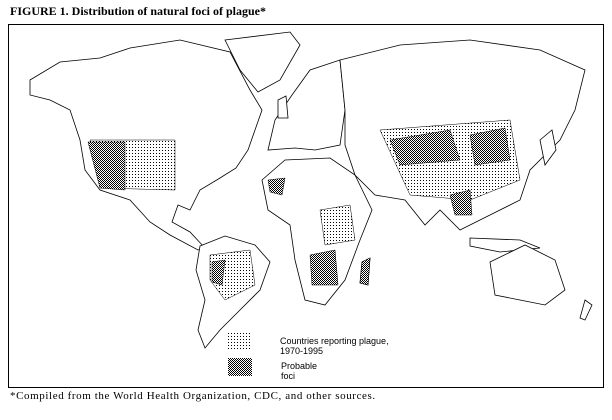 This screenshot has width=612, height=420. Describe the element at coordinates (299, 366) in the screenshot. I see `legend-label-line: Probable` at that location.